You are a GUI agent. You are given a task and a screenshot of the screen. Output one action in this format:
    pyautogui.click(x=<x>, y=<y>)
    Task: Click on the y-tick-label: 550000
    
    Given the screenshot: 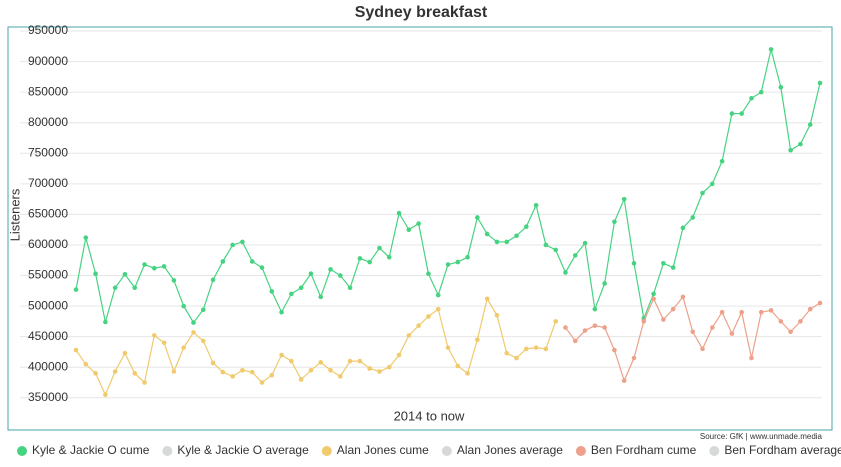 What is the action you would take?
    pyautogui.click(x=48, y=275)
    